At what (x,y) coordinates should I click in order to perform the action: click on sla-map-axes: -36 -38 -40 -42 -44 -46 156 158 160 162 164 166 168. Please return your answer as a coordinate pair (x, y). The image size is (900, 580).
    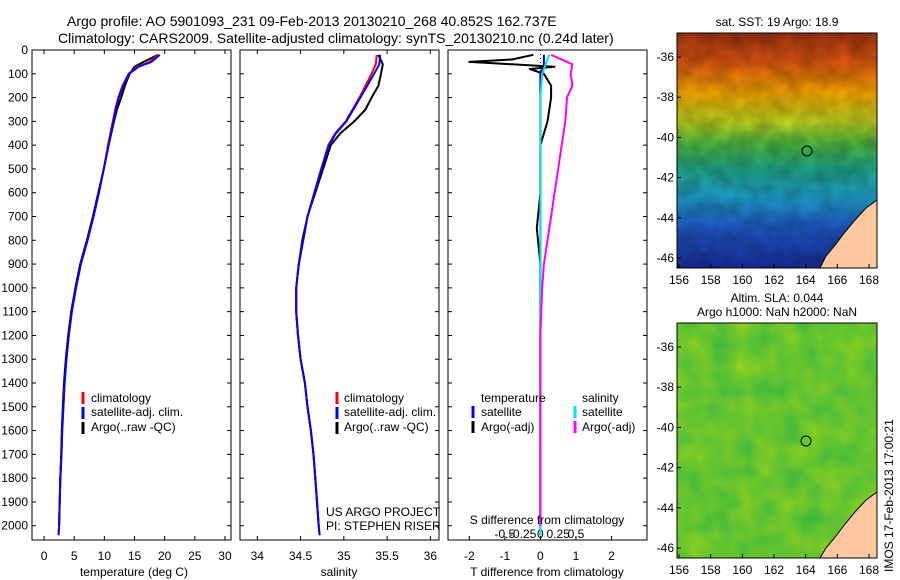
    Looking at the image, I should click on (768, 458).